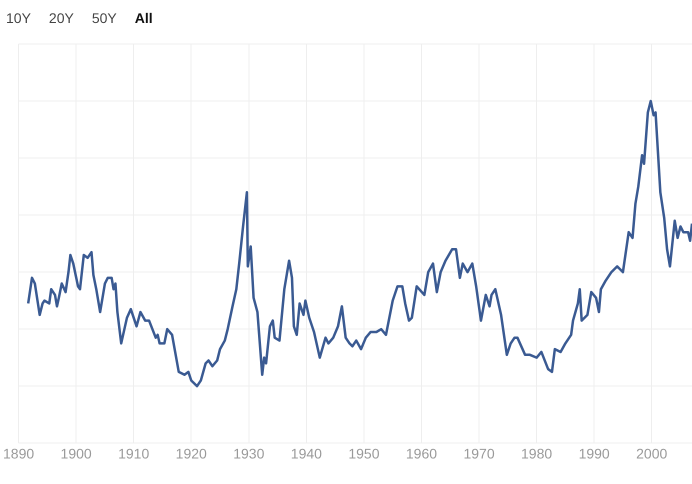  I want to click on text: 10Y, so click(18, 18).